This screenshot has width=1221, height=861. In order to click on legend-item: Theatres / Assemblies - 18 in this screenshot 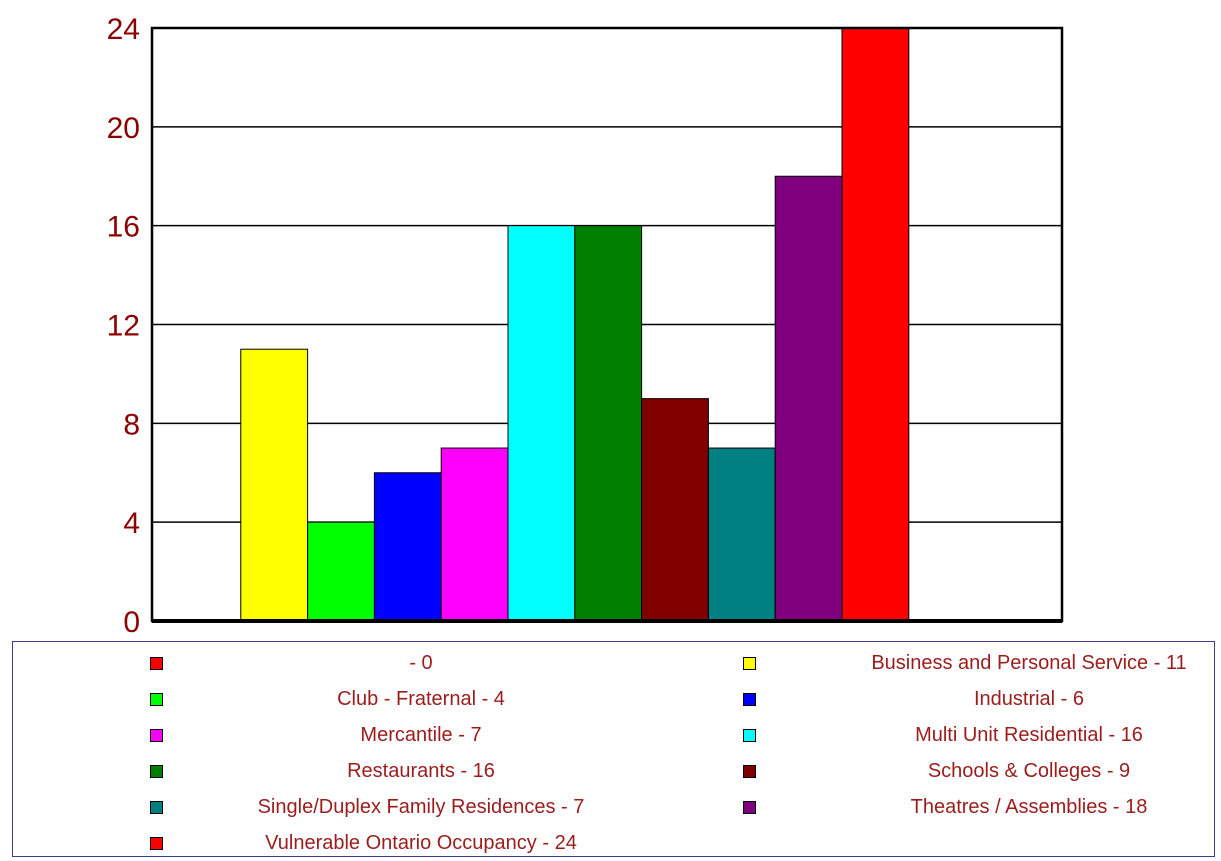, I will do `click(613, 807)`.